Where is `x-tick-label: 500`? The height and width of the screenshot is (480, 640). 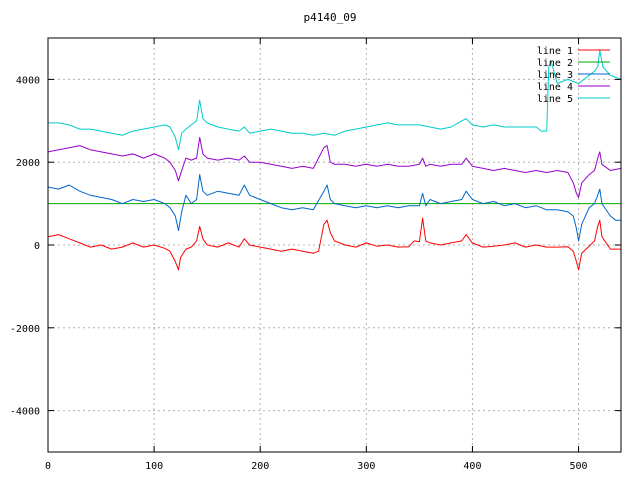 x-tick-label: 500 is located at coordinates (579, 466).